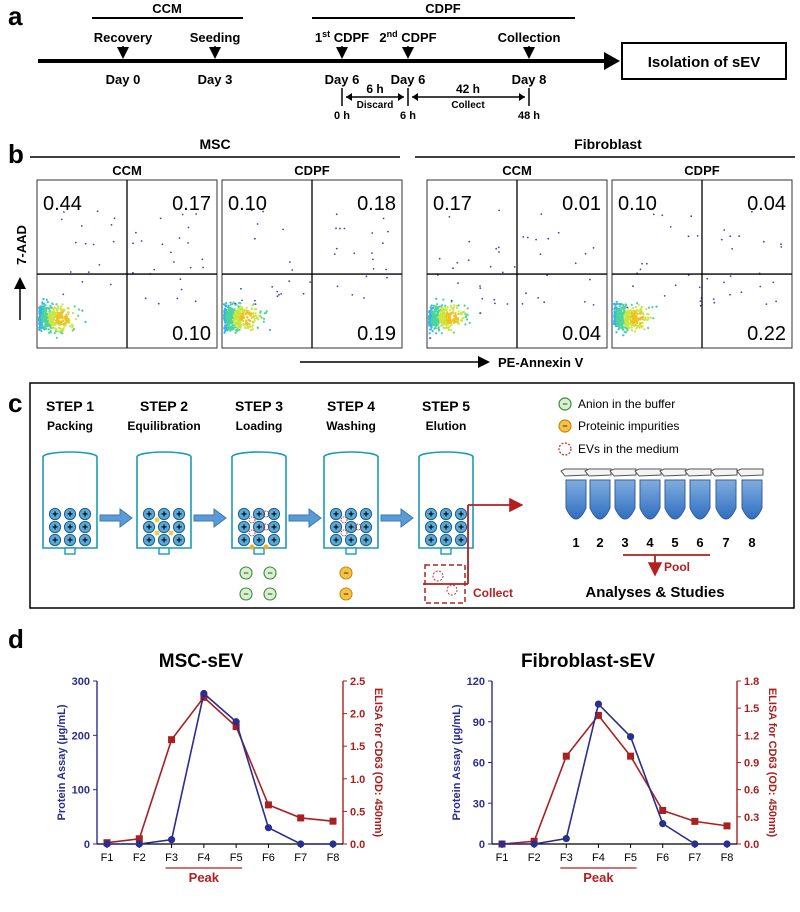 The width and height of the screenshot is (800, 912). I want to click on ordinal-number: 2, so click(382, 37).